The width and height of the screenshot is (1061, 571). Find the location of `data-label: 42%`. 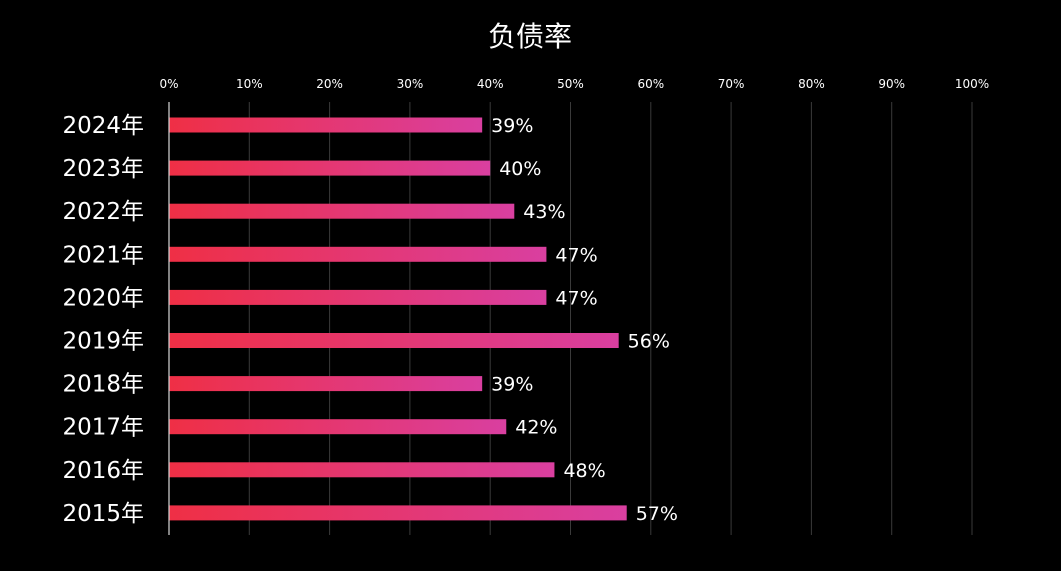

data-label: 42% is located at coordinates (536, 428).